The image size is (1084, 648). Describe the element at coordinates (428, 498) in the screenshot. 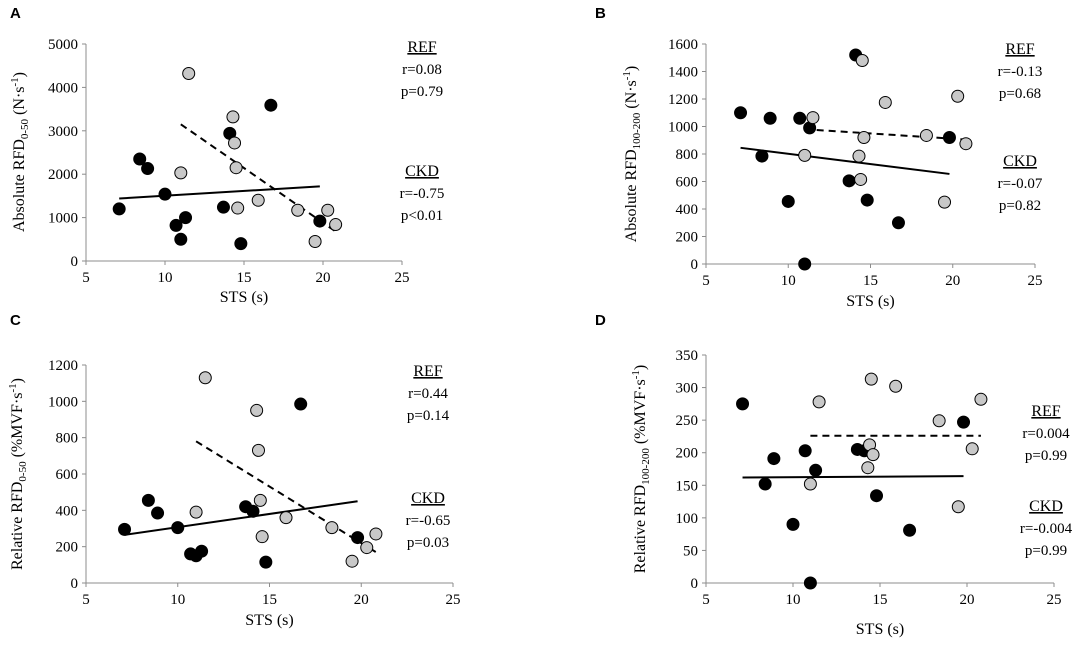

I see `panel-c-ckd-heading: CKD` at that location.